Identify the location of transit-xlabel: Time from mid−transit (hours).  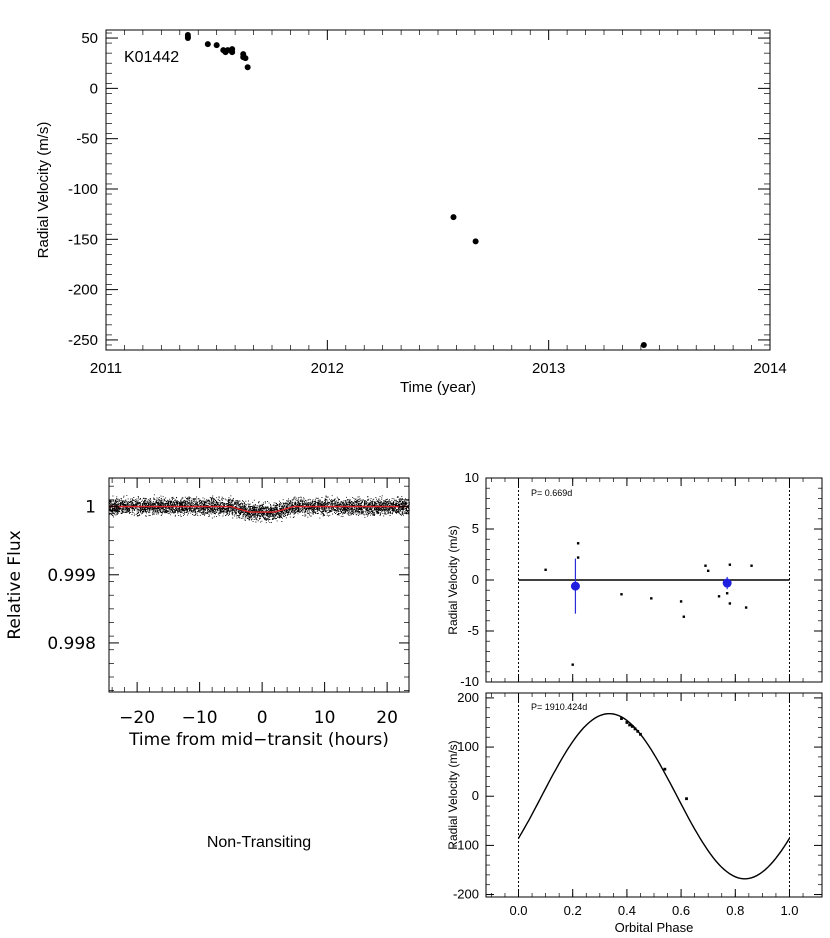
(258, 740).